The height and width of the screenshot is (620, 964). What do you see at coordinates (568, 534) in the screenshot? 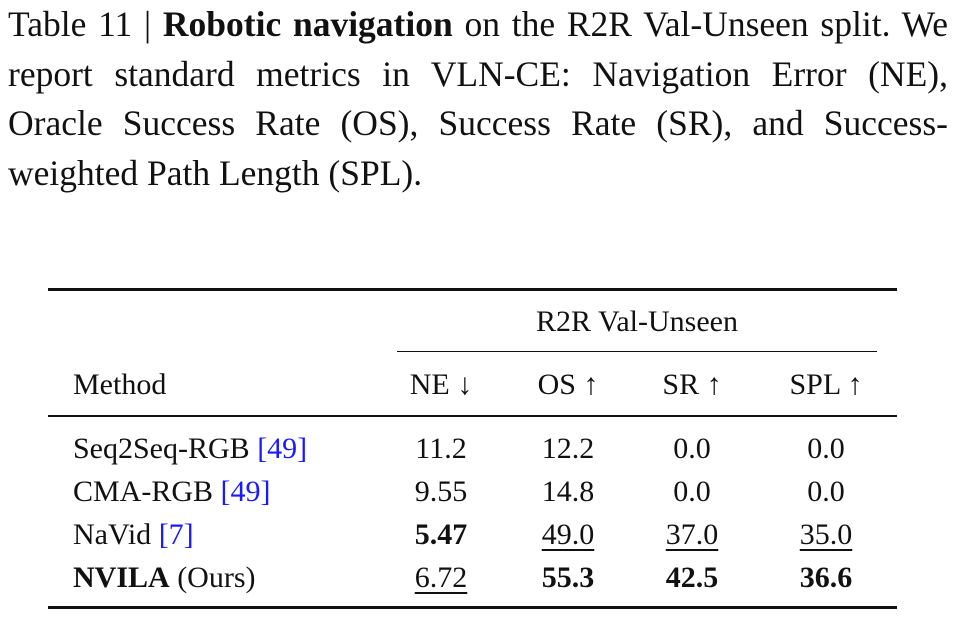
I see `cell: 49.0` at bounding box center [568, 534].